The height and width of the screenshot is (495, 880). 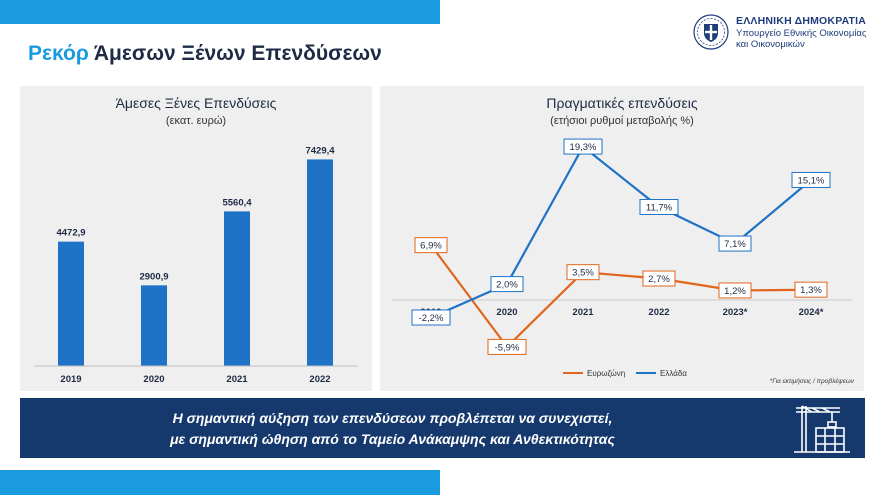 I want to click on data-label-greece-2021: 19,3%, so click(x=583, y=146).